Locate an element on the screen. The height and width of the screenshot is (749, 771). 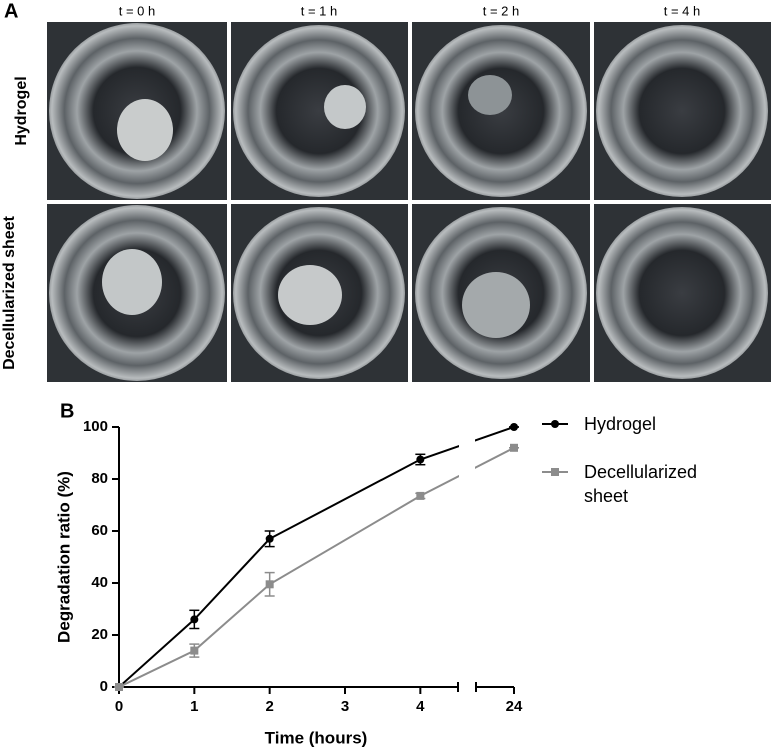
column-label: t = 4 h is located at coordinates (682, 10).